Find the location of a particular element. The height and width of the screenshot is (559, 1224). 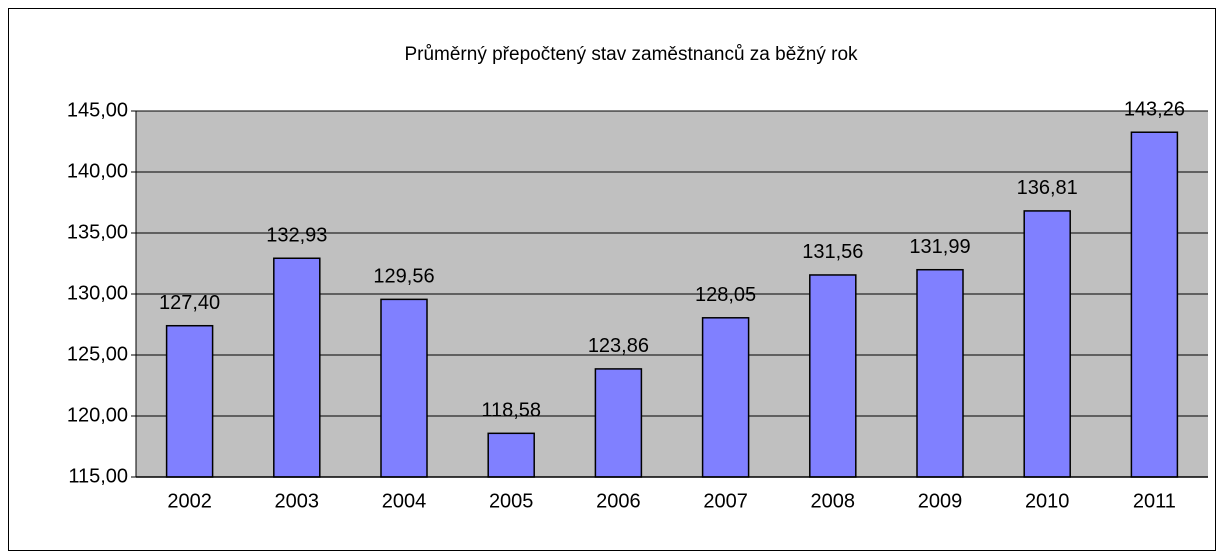

x-tick-label: 2009 is located at coordinates (940, 501).